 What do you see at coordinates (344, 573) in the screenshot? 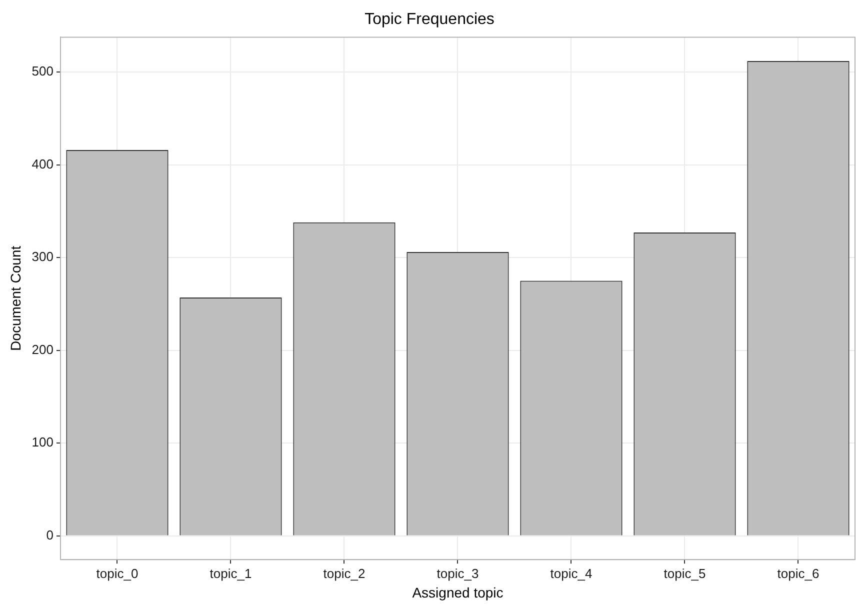
I see `x-tick-label: topic_2` at bounding box center [344, 573].